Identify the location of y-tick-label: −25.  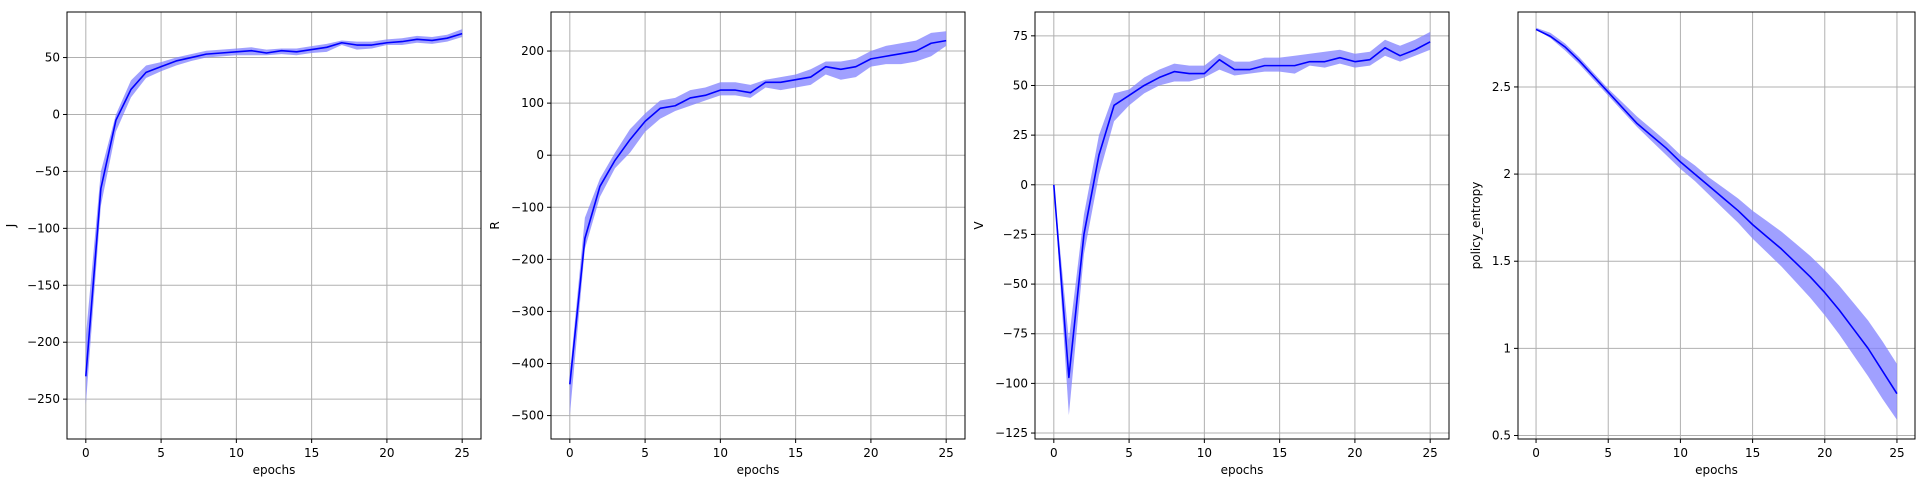
(1015, 234).